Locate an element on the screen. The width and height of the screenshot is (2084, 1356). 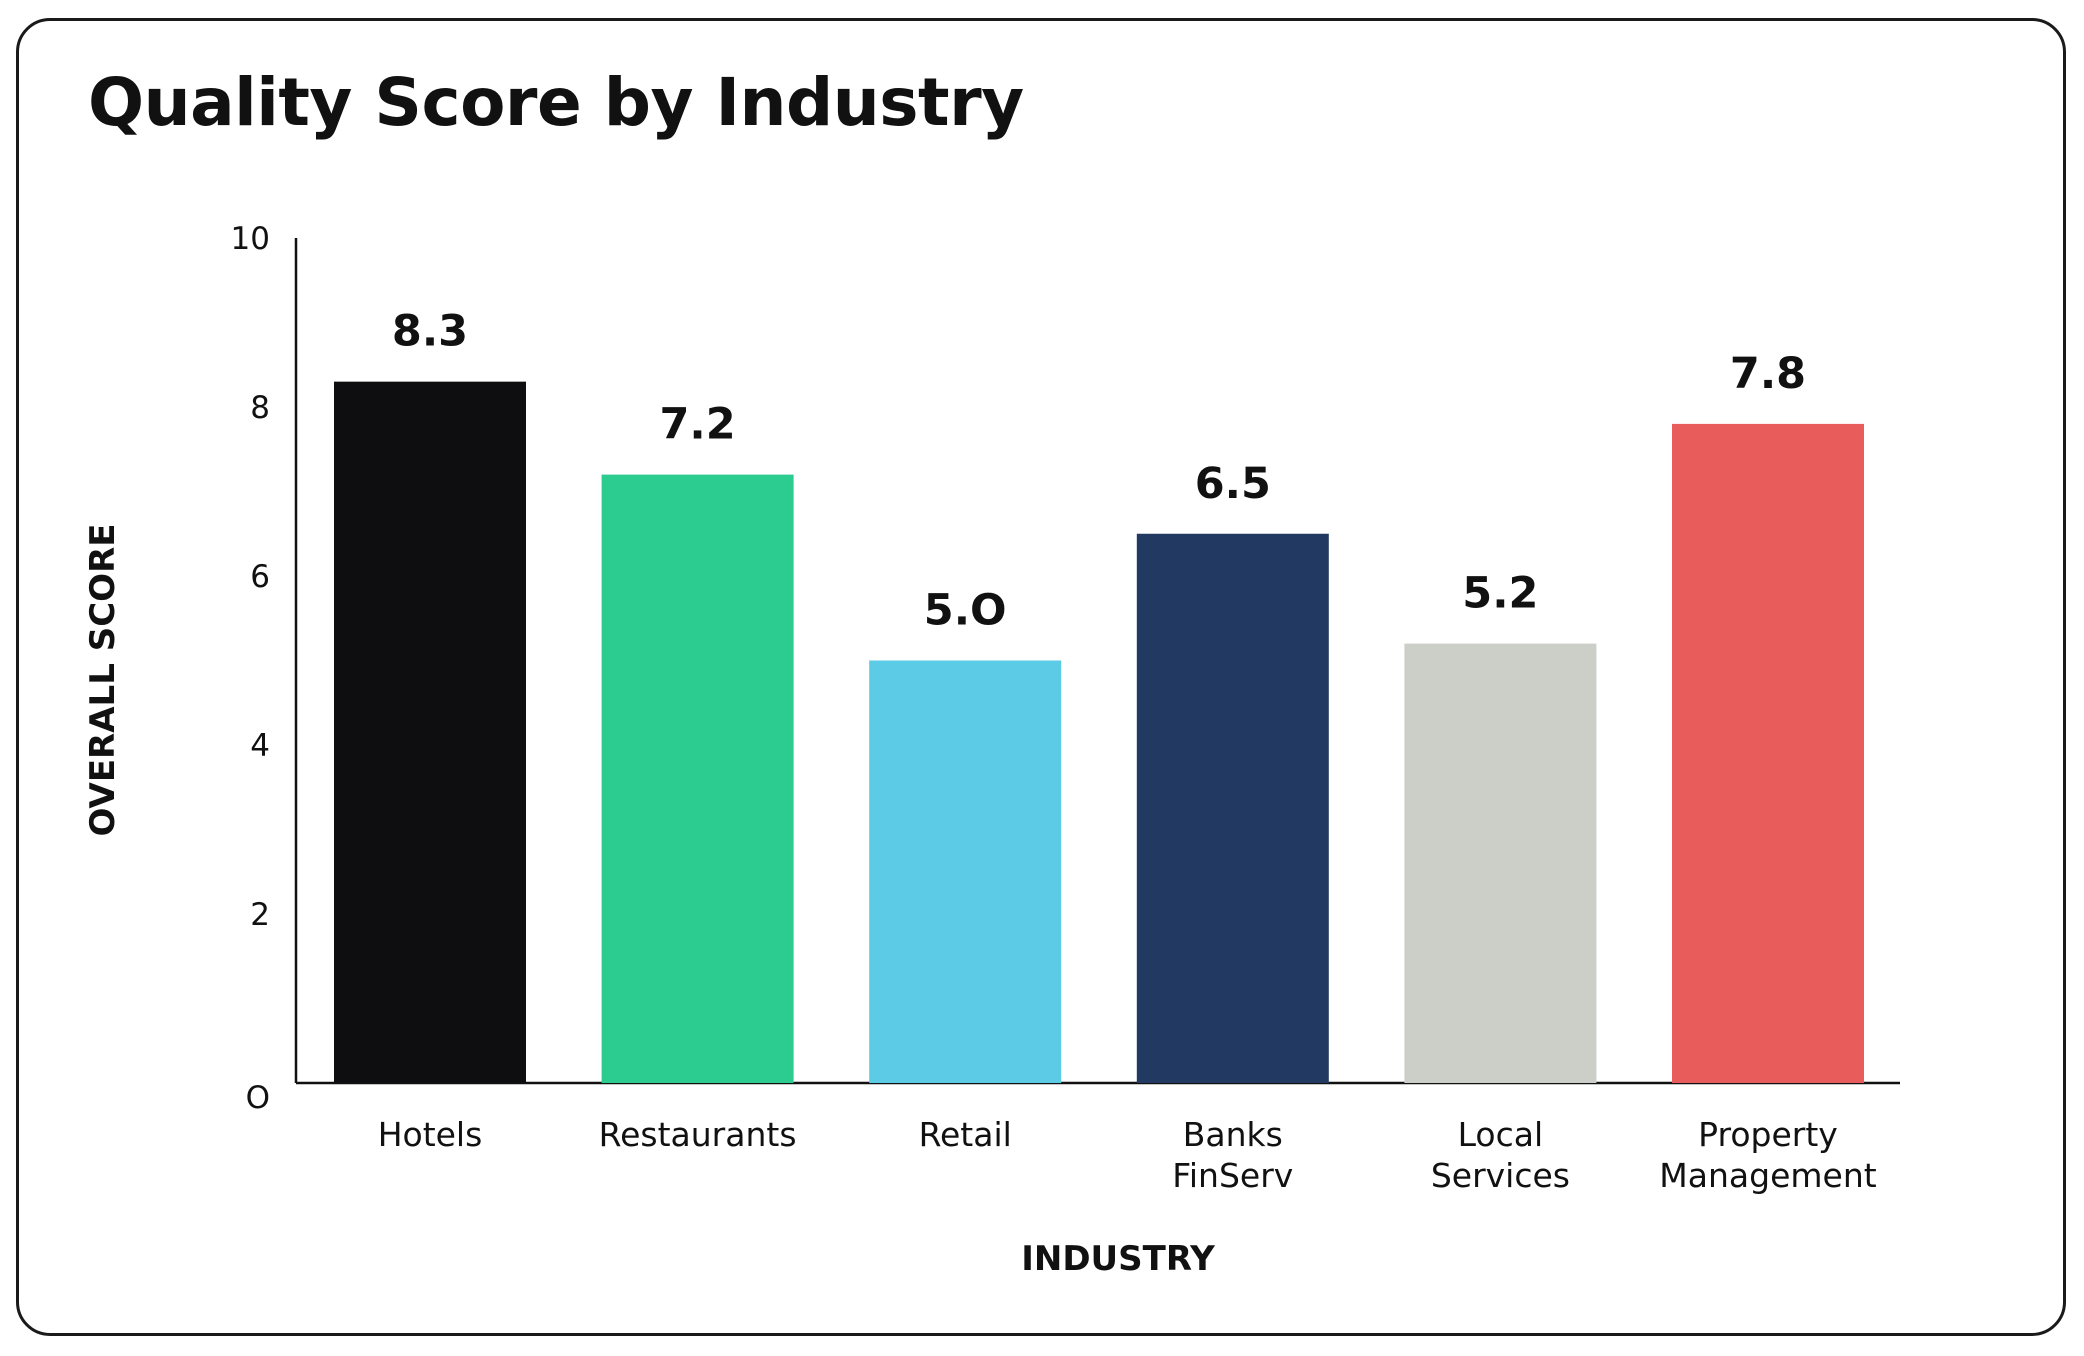
bar-value-label: 6.5 is located at coordinates (1233, 484).